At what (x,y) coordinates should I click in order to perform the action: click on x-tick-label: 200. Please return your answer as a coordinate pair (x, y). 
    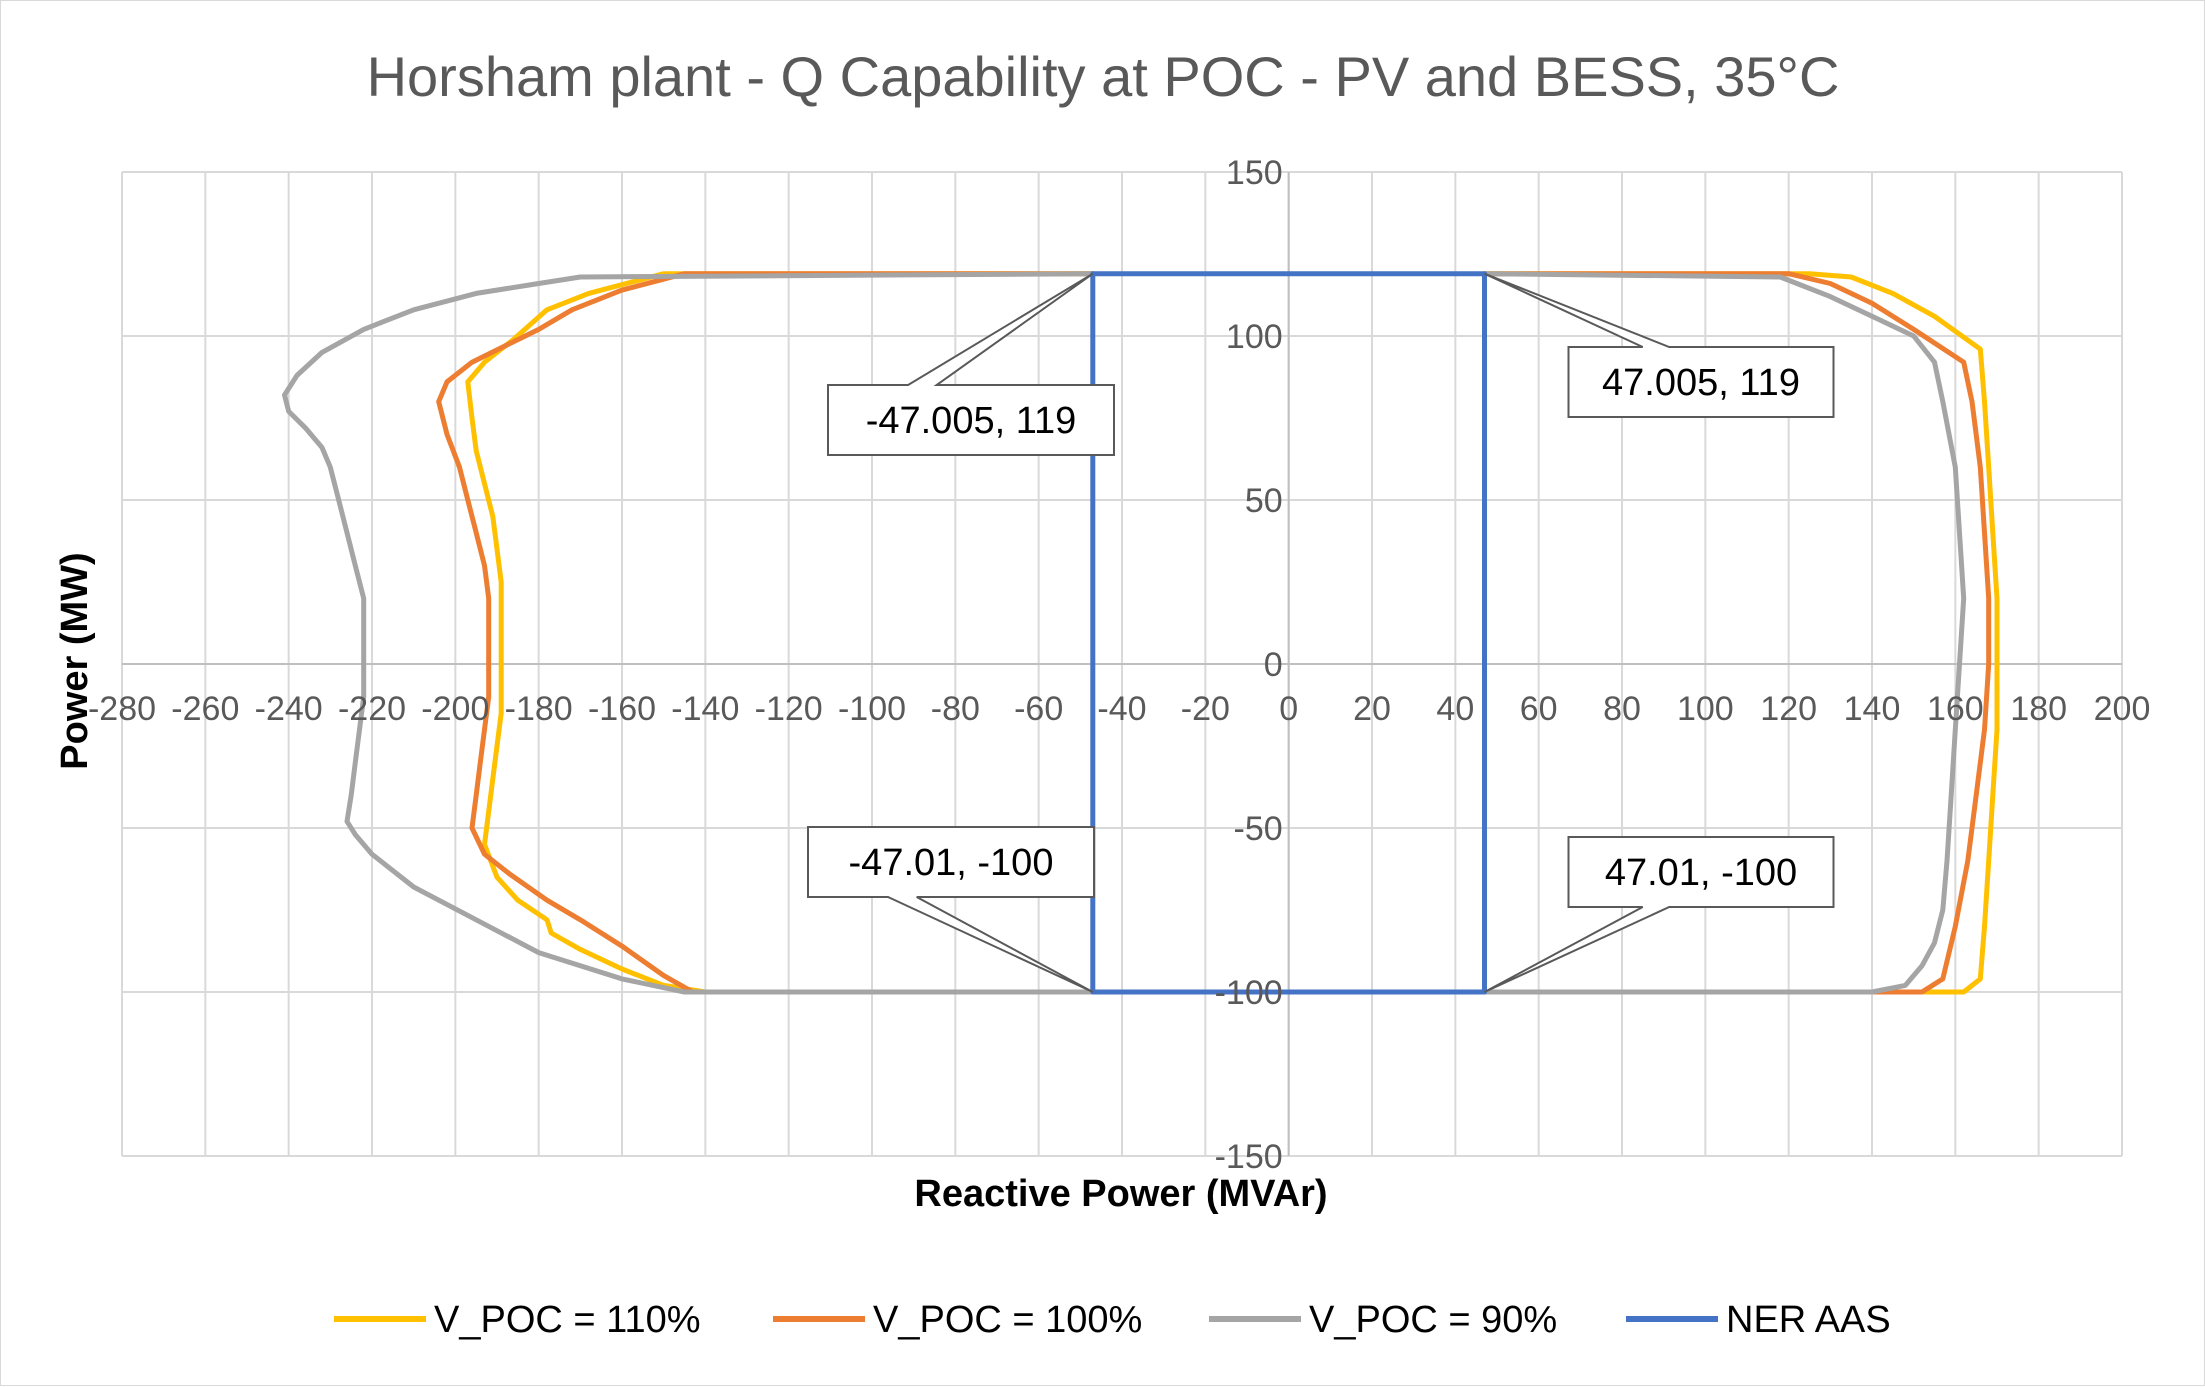
    Looking at the image, I should click on (2122, 709).